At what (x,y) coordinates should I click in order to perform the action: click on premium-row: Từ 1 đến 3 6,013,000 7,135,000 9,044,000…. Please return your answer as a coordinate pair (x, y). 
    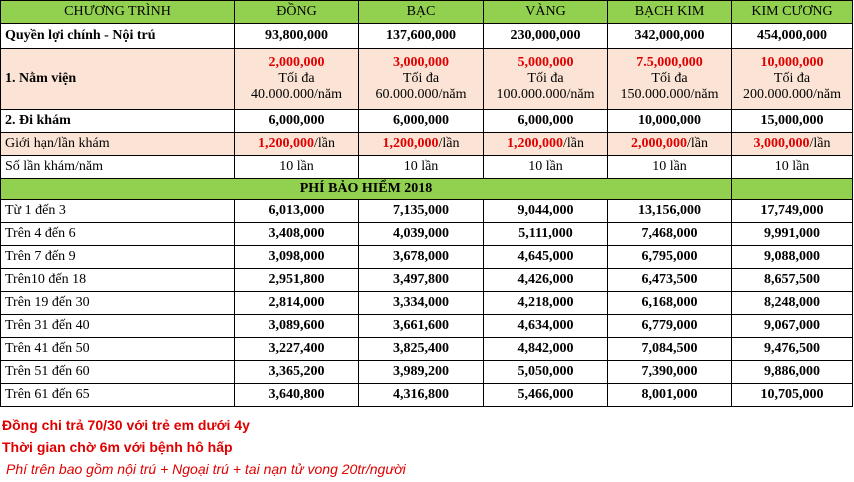
    Looking at the image, I should click on (426, 211).